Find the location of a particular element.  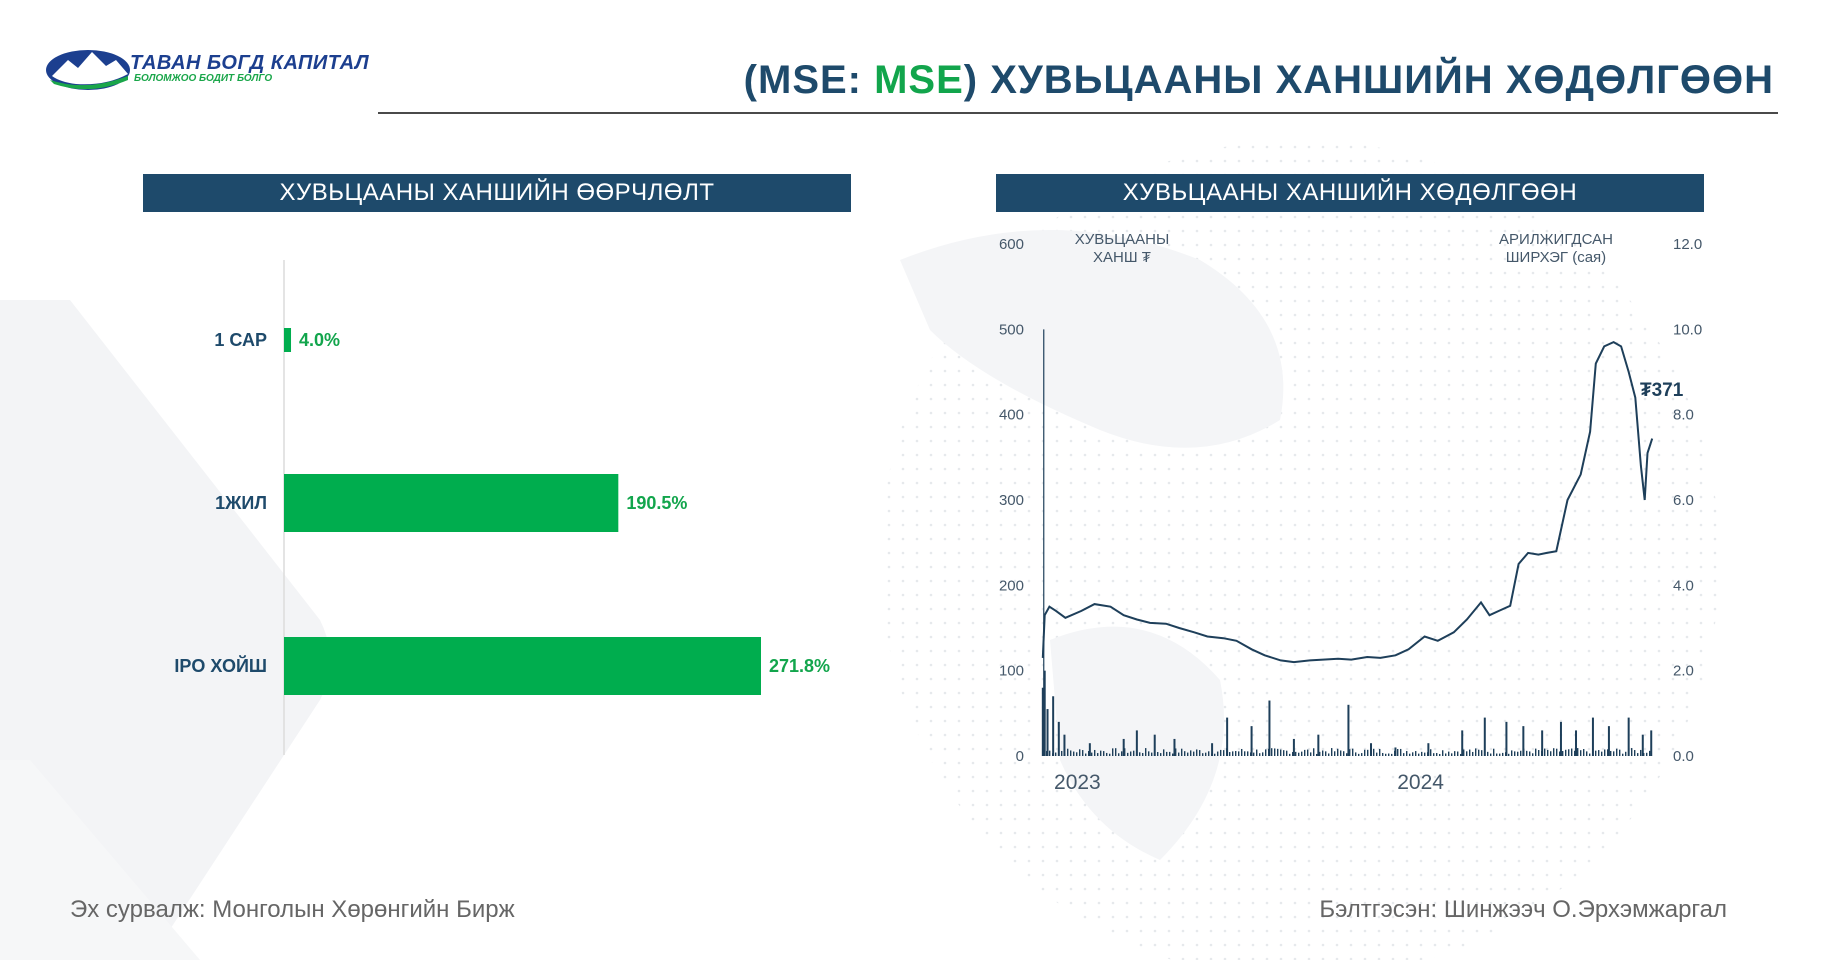

y-tick-label: 200 is located at coordinates (1011, 585).